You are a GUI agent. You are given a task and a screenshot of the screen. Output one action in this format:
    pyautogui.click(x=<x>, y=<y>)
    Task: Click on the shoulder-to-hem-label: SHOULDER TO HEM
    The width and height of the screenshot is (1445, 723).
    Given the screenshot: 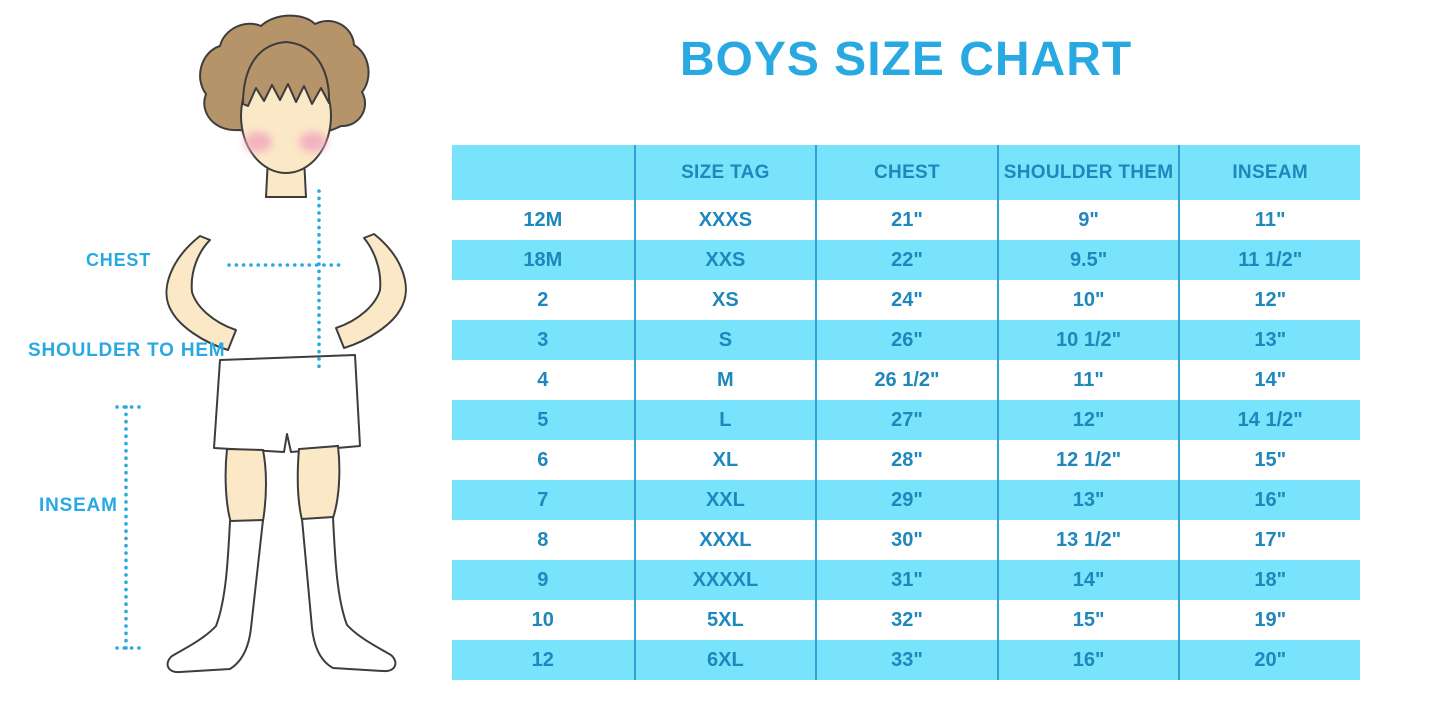 What is the action you would take?
    pyautogui.click(x=127, y=350)
    